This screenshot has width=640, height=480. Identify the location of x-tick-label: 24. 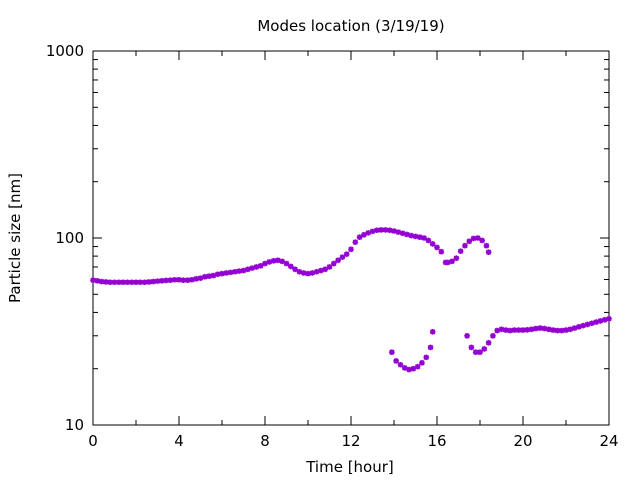
(608, 441).